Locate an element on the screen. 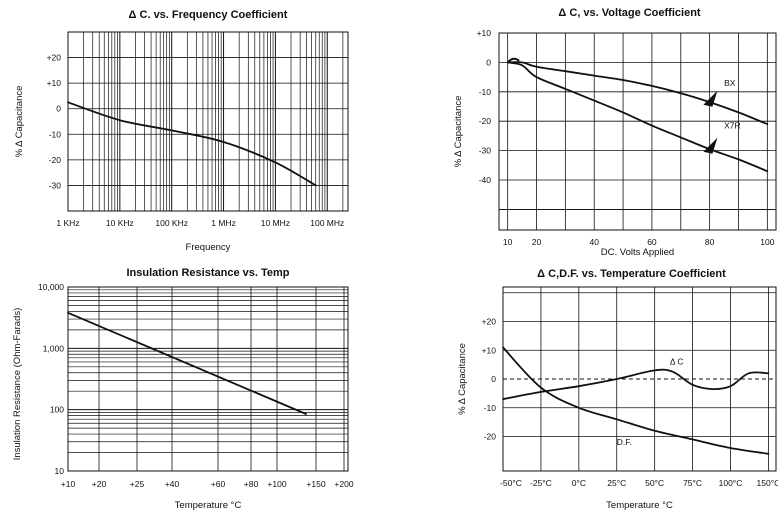  series-line-x7r is located at coordinates (637, 117).